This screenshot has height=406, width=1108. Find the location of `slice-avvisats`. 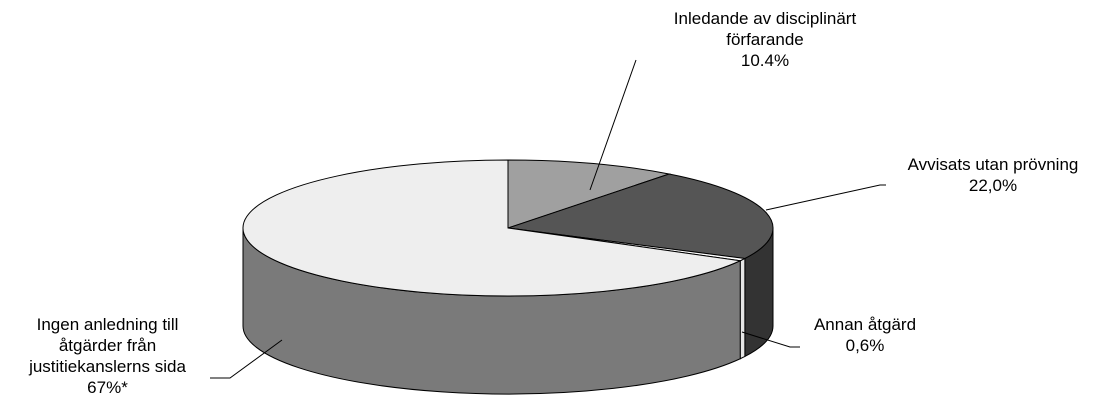

slice-avvisats is located at coordinates (640, 216).